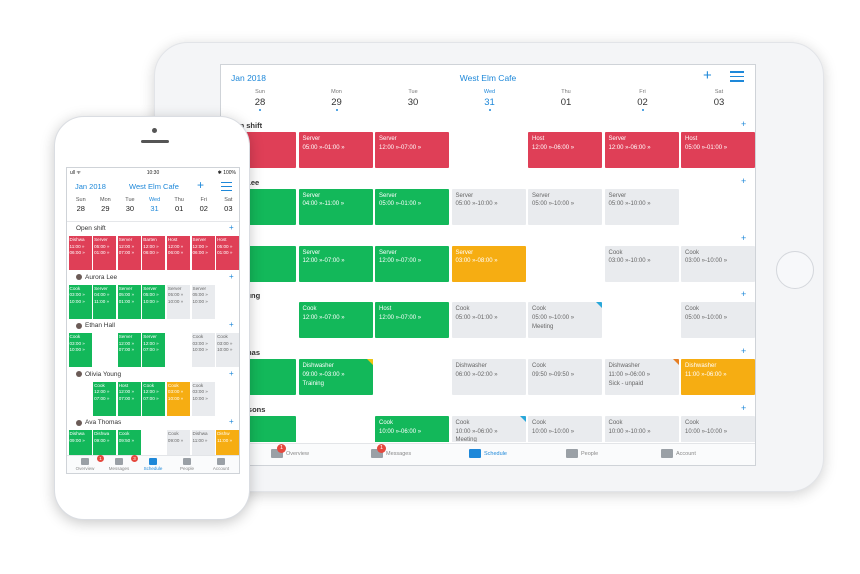 The height and width of the screenshot is (574, 860). Describe the element at coordinates (203, 253) in the screenshot. I see `shift-card: Server 12:00 » 06:00 »` at that location.